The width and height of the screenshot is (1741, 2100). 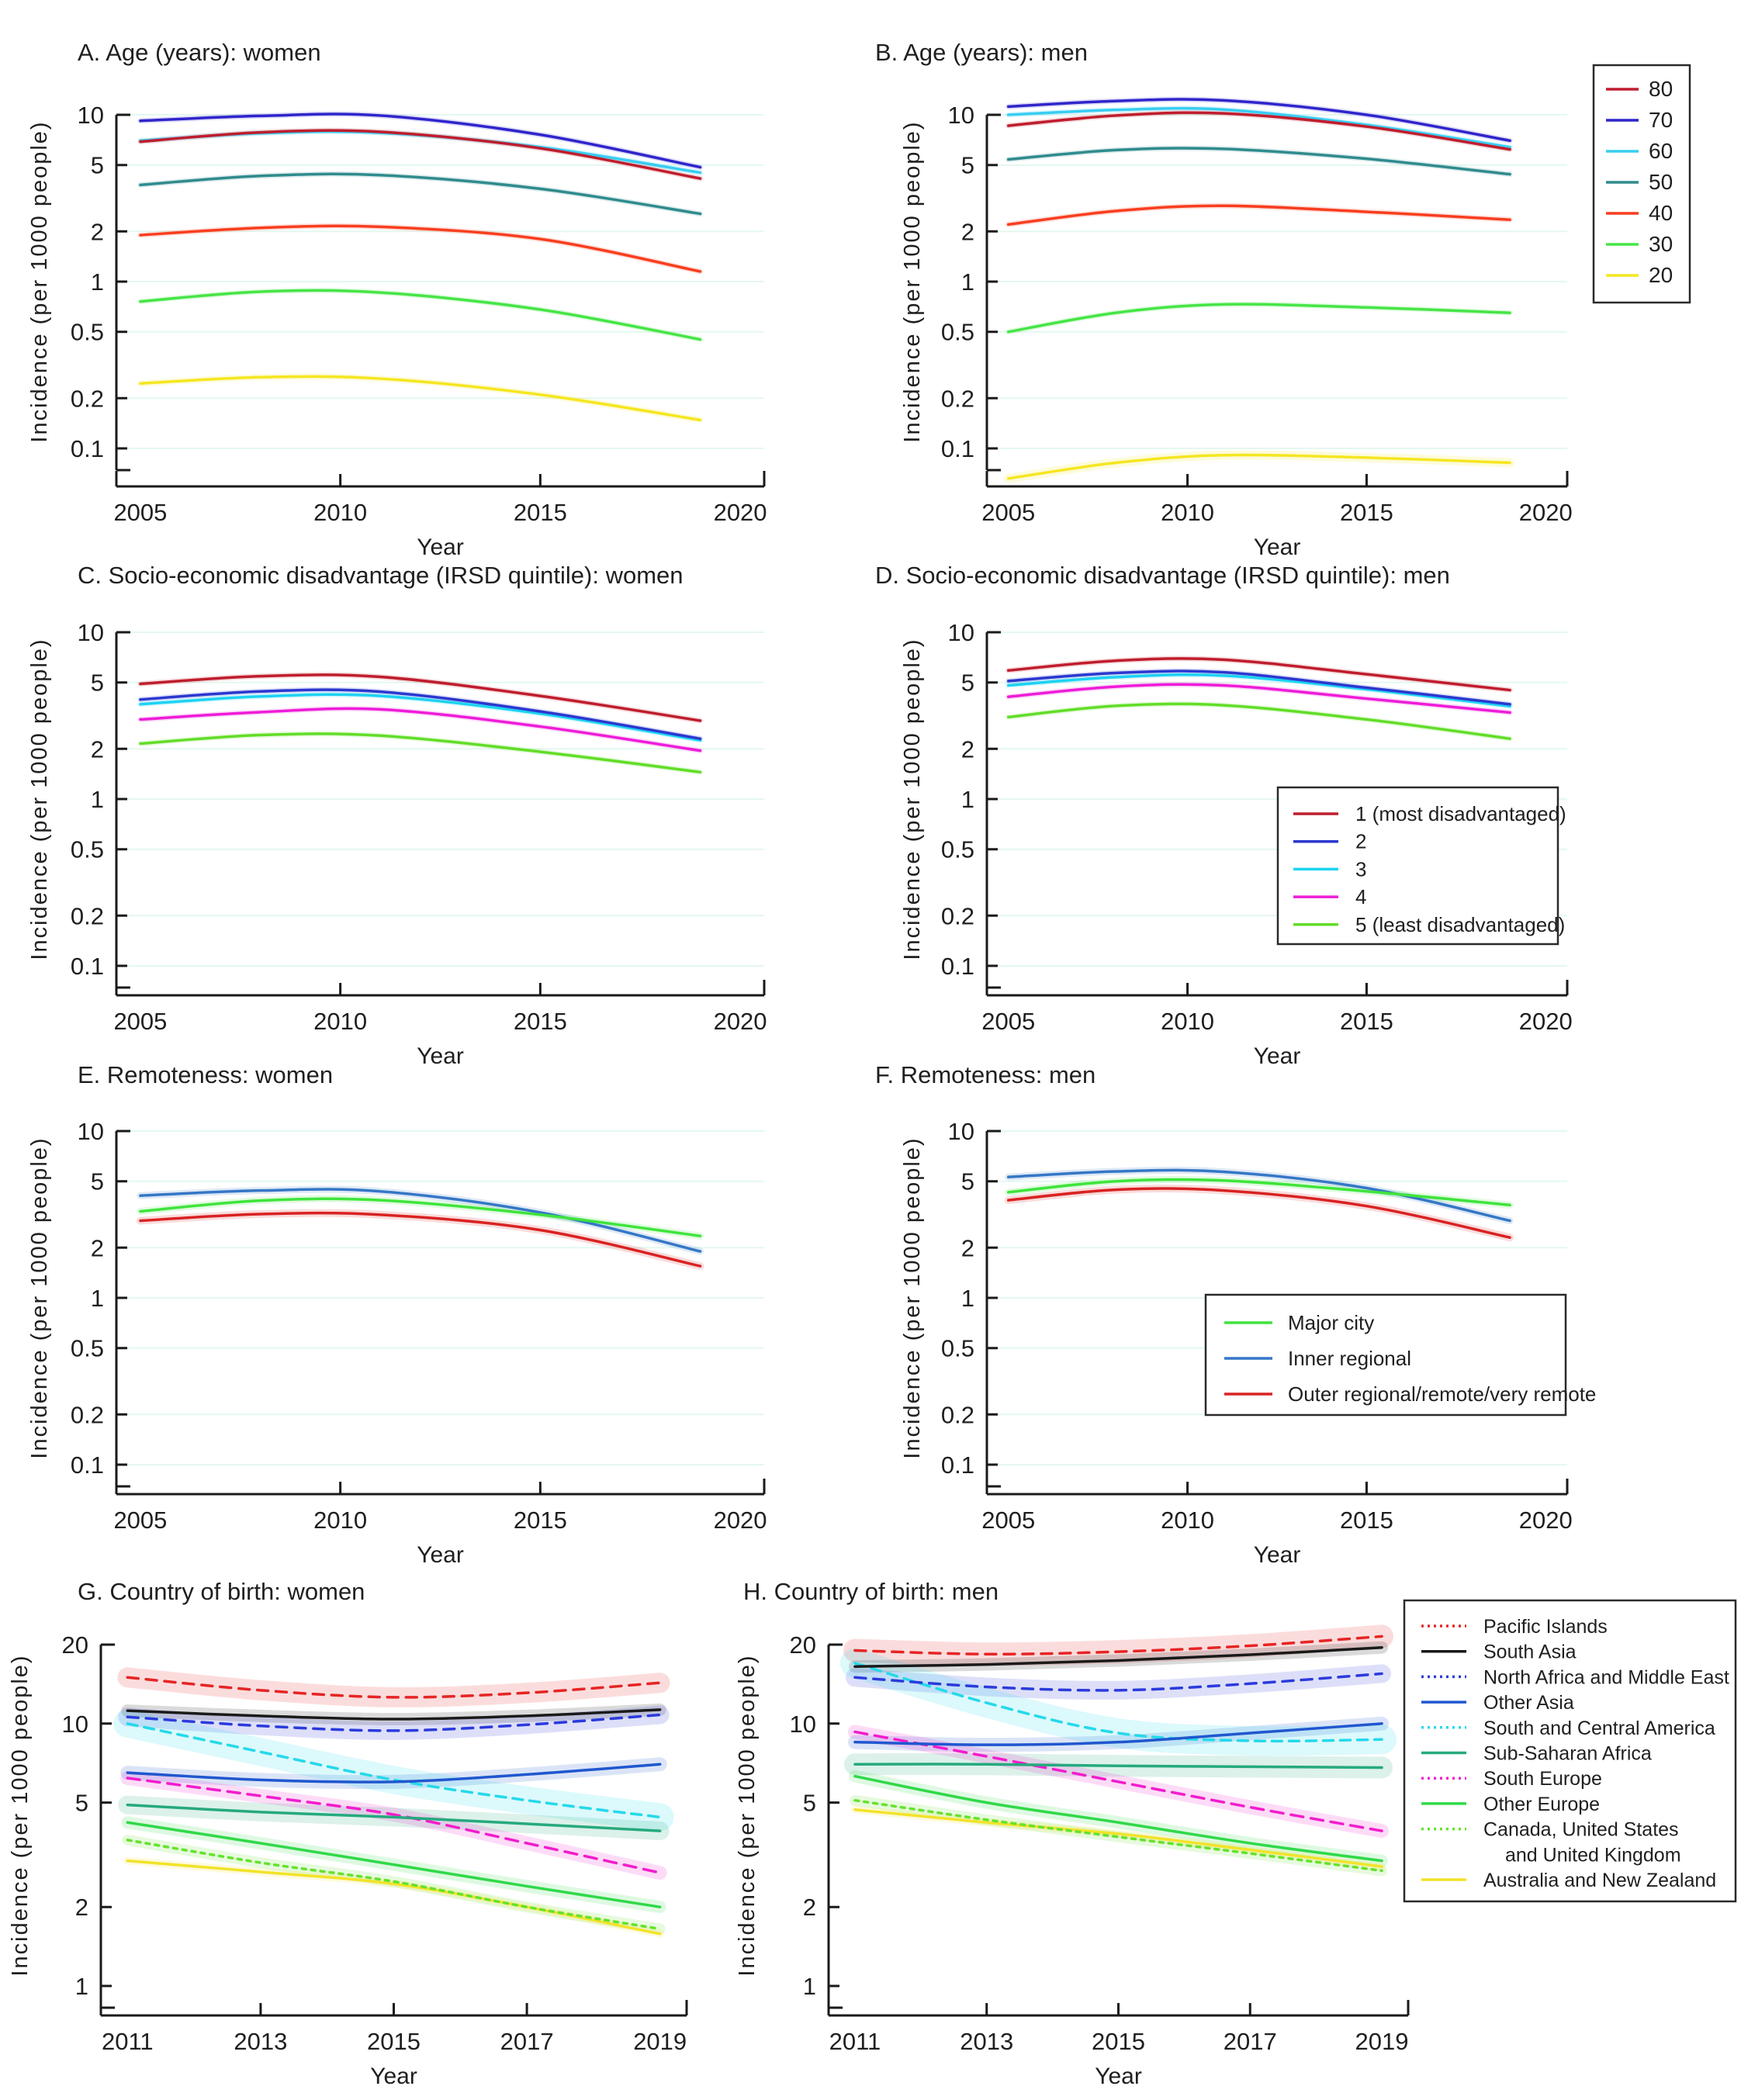 I want to click on series-line-G-canada-united-states-and-united-kingdom, so click(x=394, y=1885).